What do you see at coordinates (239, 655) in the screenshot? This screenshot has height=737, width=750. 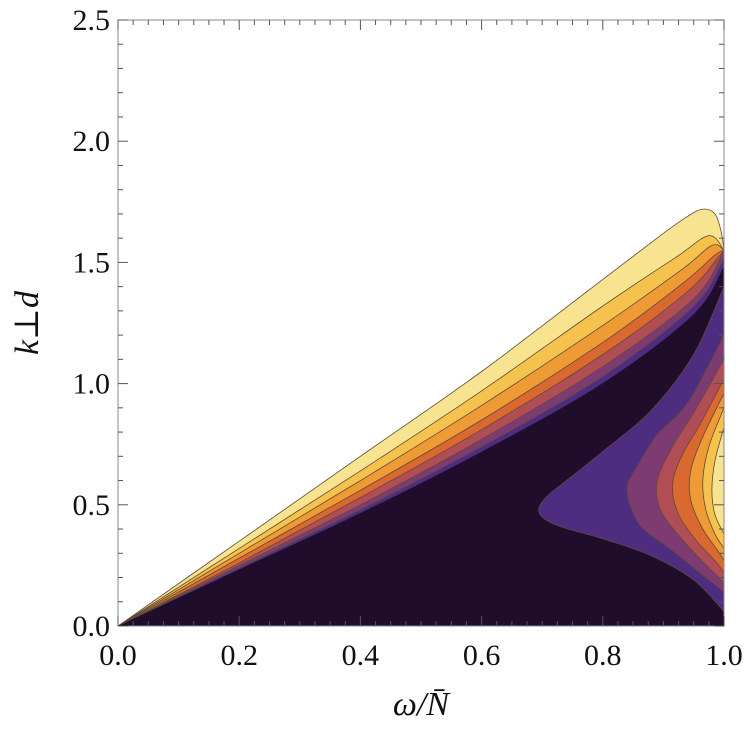 I see `x-tick-label: 0.2` at bounding box center [239, 655].